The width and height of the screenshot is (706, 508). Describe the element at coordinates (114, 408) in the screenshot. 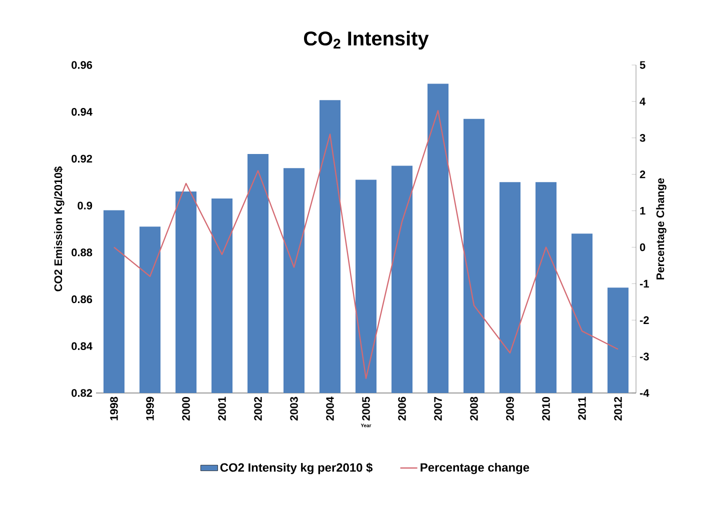

I see `x-tick-label: 1998` at that location.